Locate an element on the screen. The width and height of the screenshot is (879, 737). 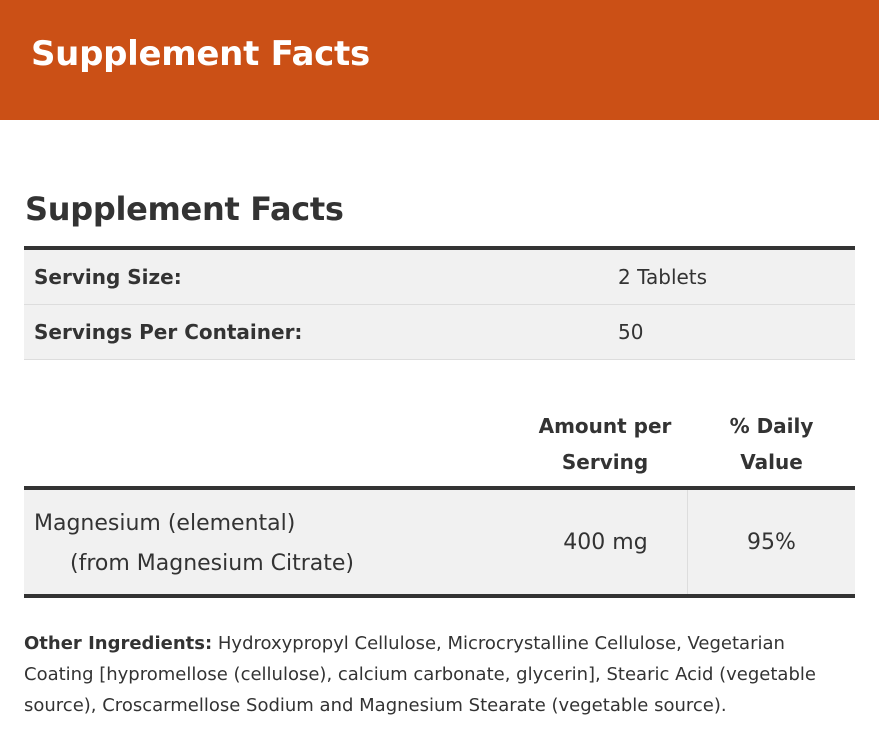
servings-per-container-row: Servings Per Container: 50 is located at coordinates (439, 332).